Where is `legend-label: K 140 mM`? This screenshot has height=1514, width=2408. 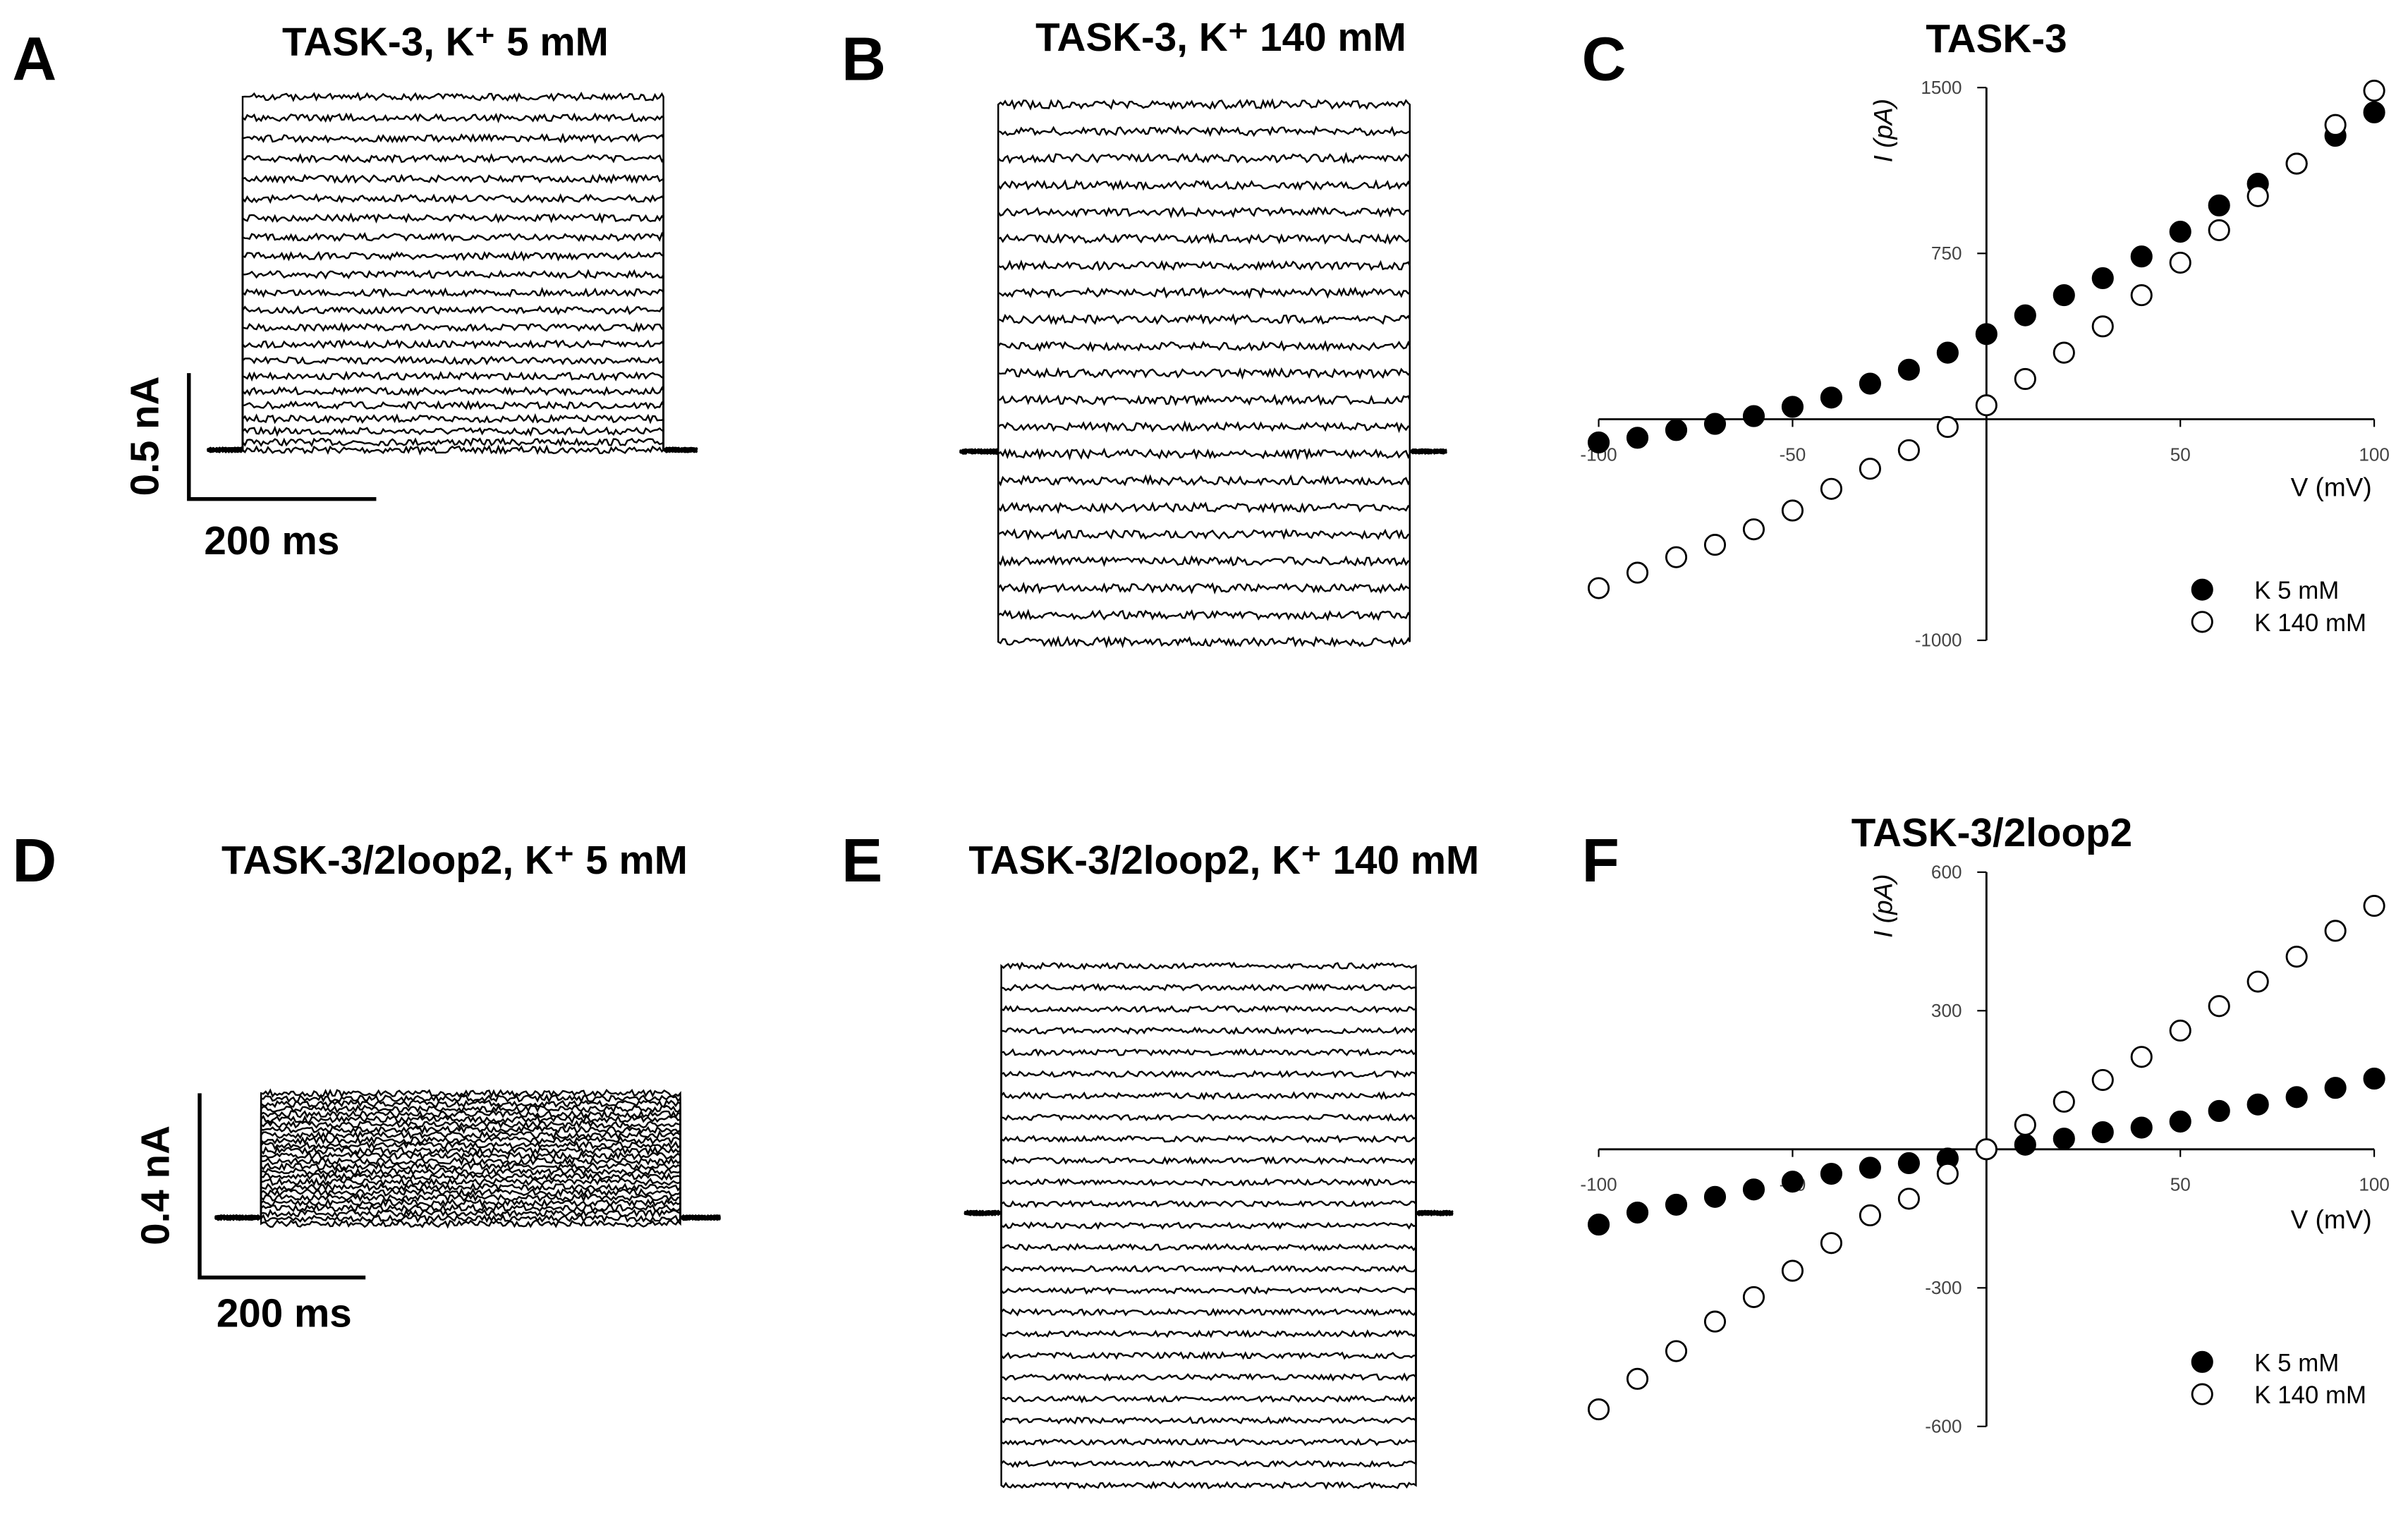 legend-label: K 140 mM is located at coordinates (2310, 623).